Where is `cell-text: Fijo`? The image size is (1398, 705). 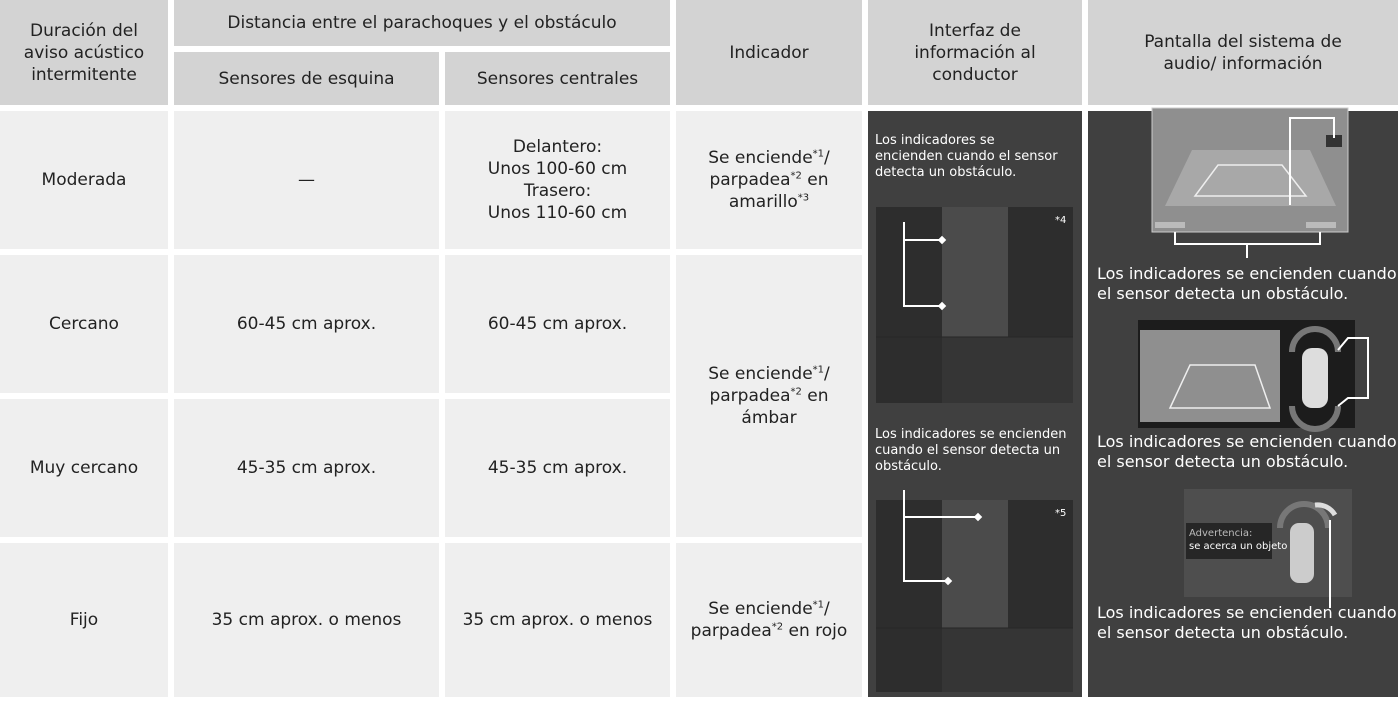 cell-text: Fijo is located at coordinates (84, 620).